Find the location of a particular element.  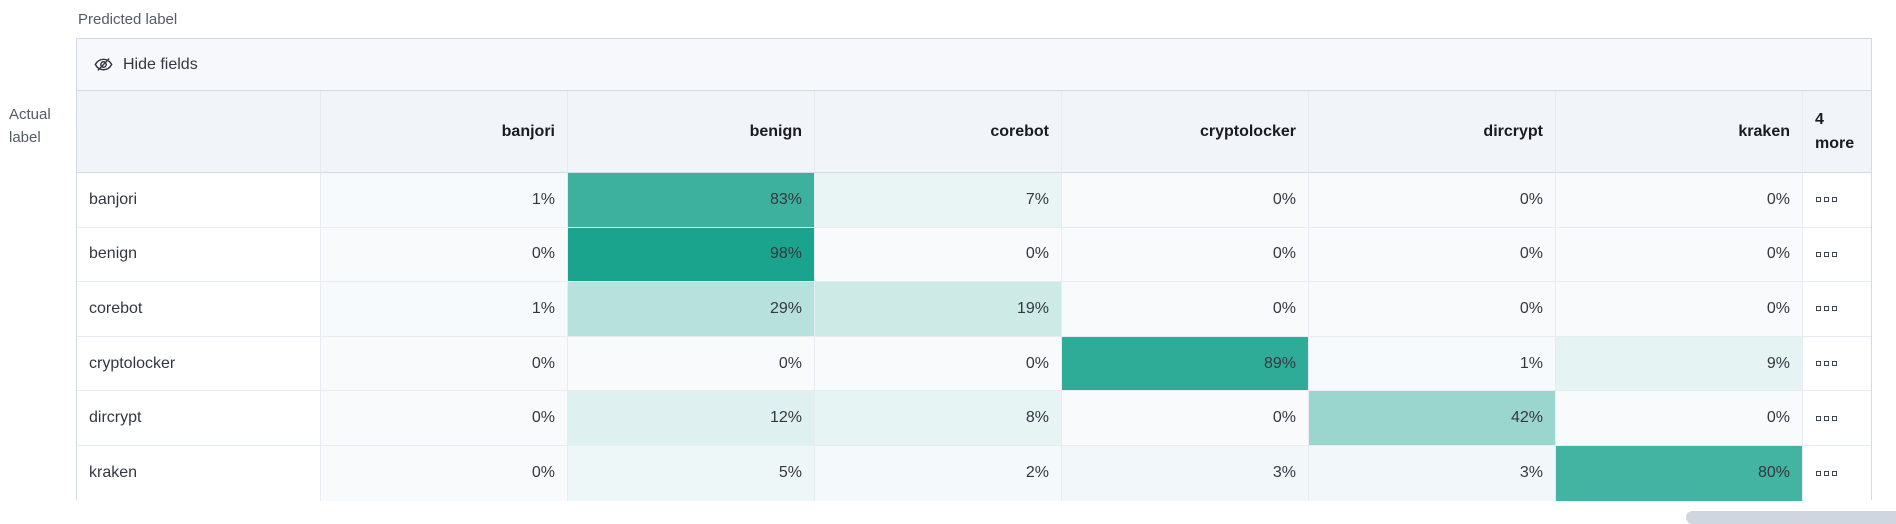

cell-benign-benign: 98% is located at coordinates (691, 255).